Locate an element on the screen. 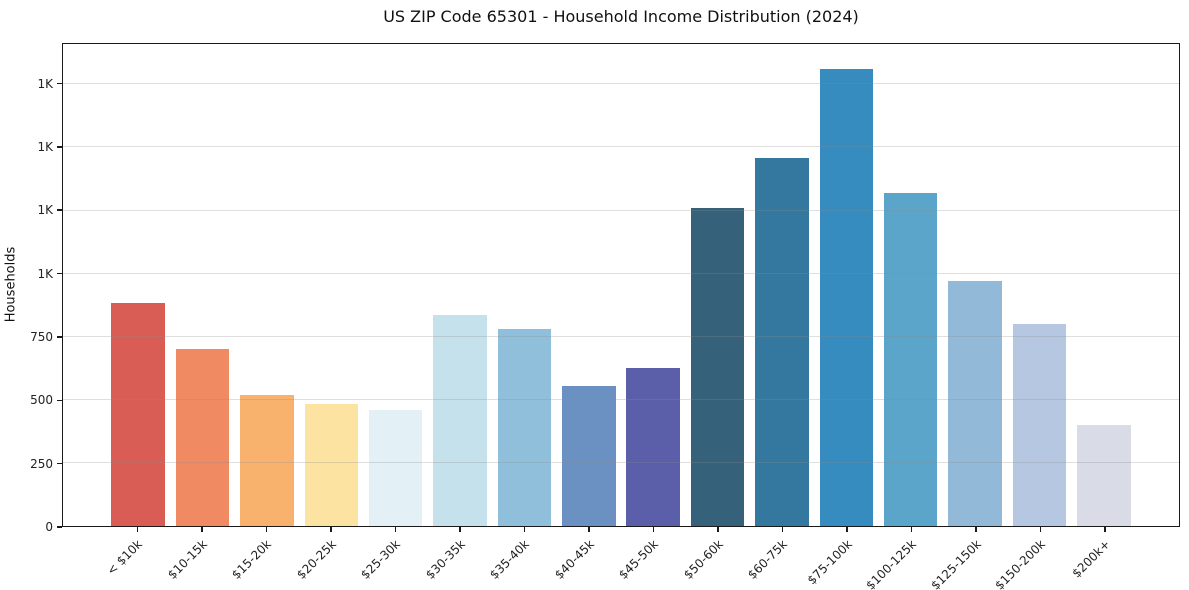 This screenshot has height=590, width=1189. bar-$150-200k is located at coordinates (1039, 425).